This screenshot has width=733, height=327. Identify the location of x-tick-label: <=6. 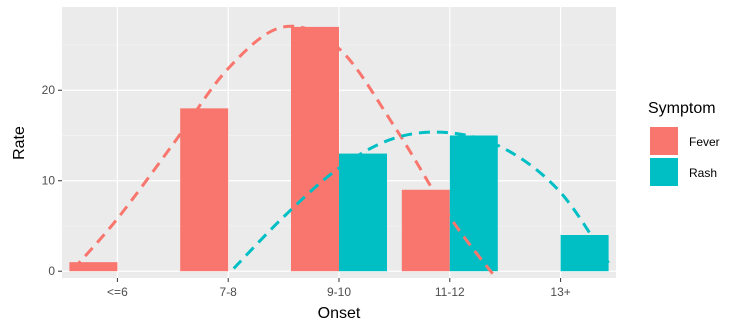
(117, 292).